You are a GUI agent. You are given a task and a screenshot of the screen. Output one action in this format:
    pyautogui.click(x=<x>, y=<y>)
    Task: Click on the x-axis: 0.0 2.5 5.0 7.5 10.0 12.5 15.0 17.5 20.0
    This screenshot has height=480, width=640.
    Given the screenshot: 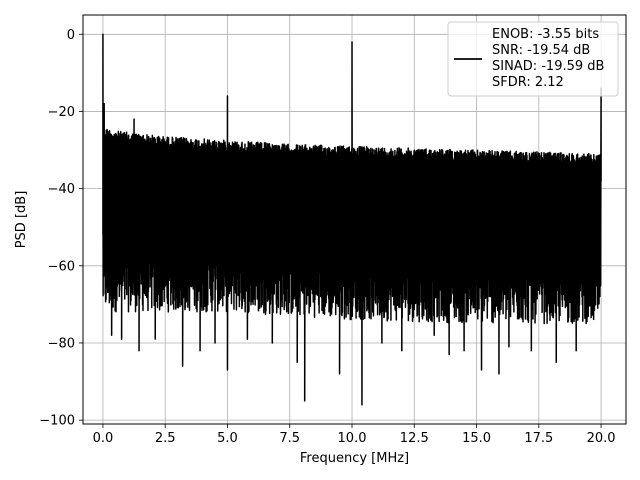 What is the action you would take?
    pyautogui.click(x=354, y=435)
    